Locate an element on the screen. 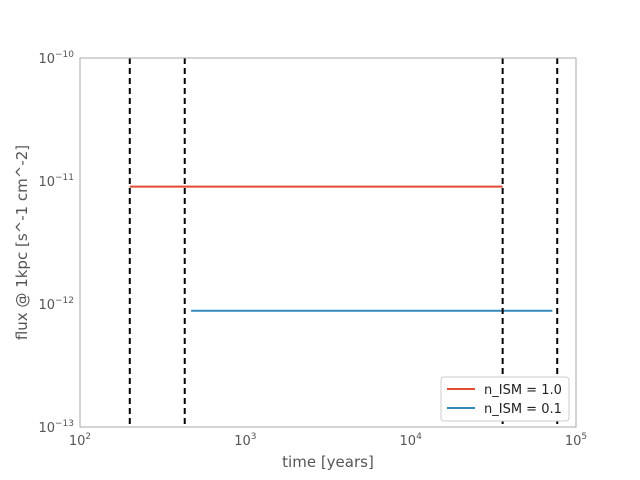 The width and height of the screenshot is (640, 480). x-tick-label: 10² is located at coordinates (80, 440).